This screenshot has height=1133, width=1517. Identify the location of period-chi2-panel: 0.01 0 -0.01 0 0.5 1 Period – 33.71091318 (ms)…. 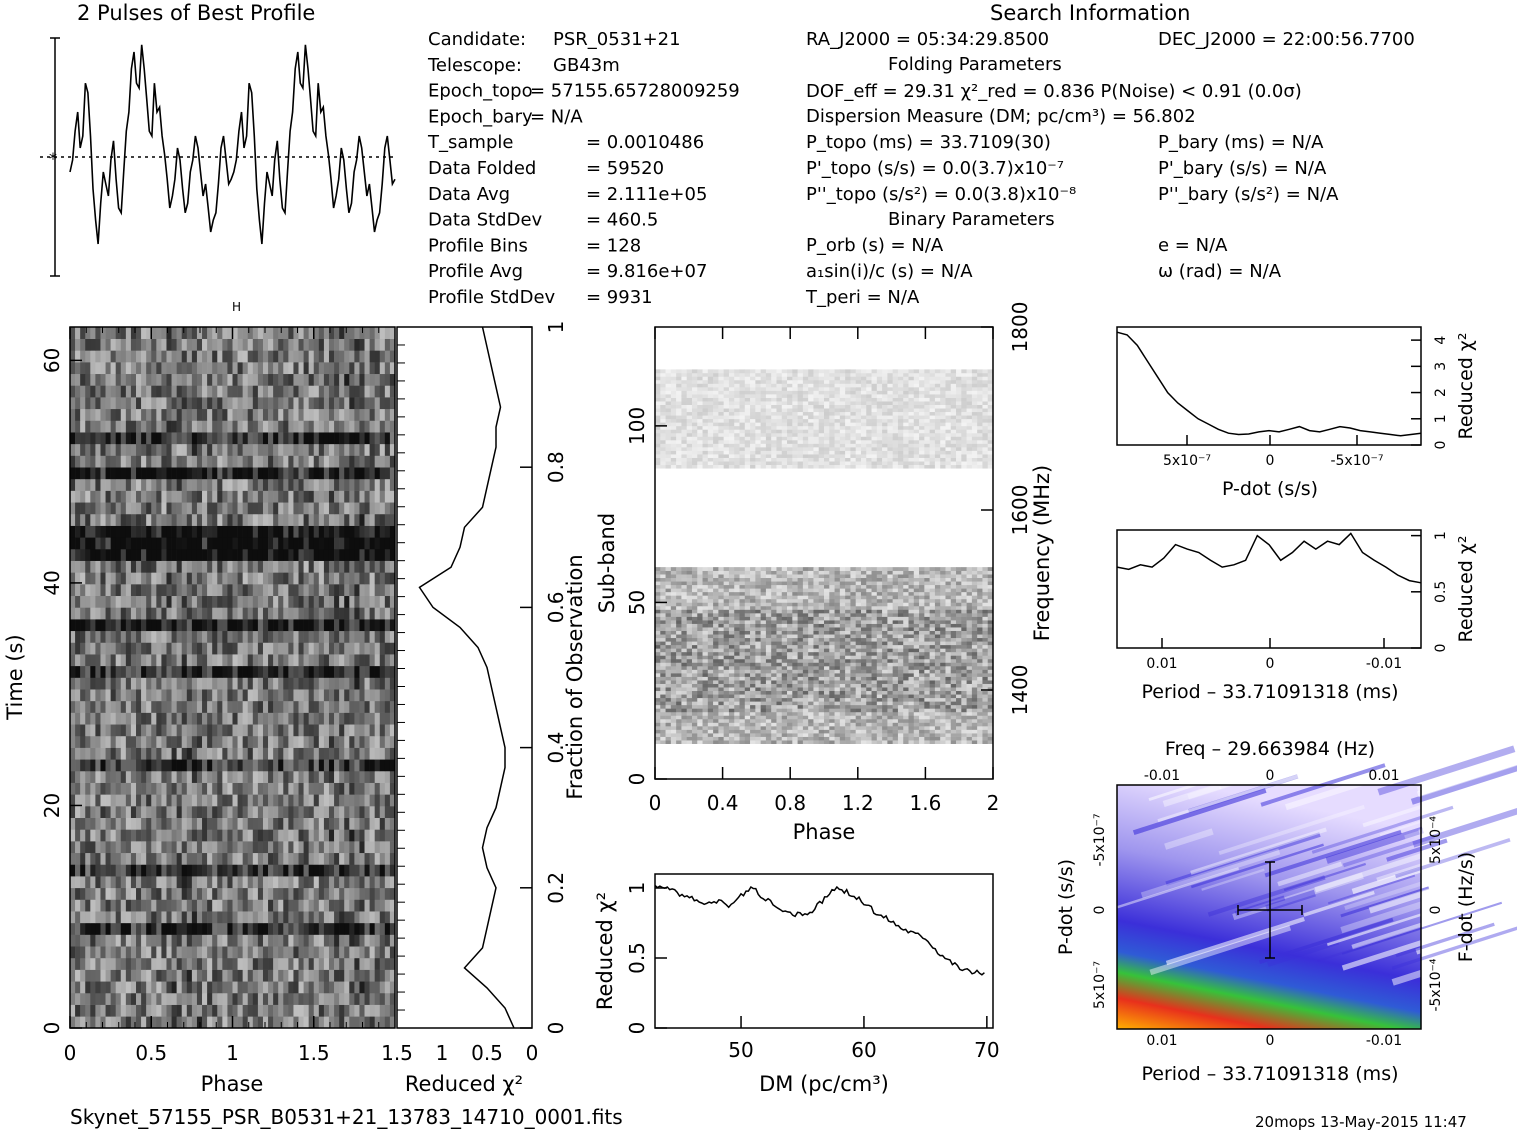
(1296, 616).